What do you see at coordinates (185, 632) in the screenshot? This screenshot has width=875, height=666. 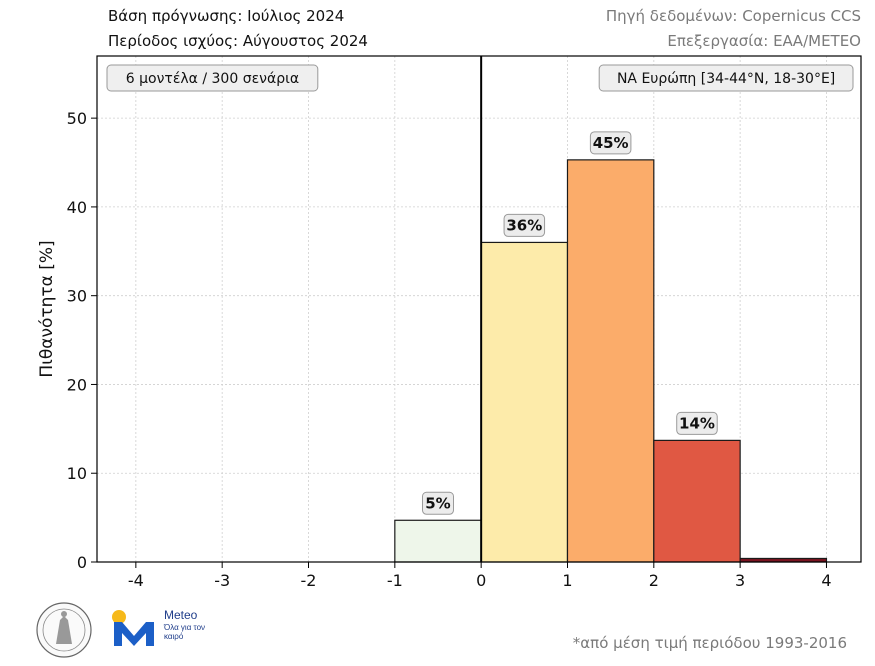 I see `meteo-tagline: Όλα για τον καιρό` at bounding box center [185, 632].